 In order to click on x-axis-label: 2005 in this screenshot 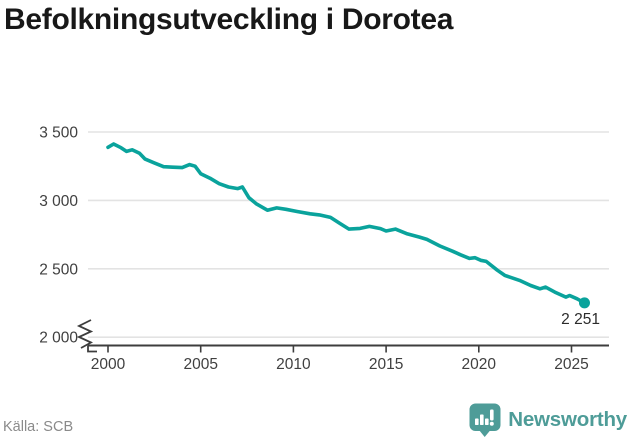, I will do `click(200, 364)`.